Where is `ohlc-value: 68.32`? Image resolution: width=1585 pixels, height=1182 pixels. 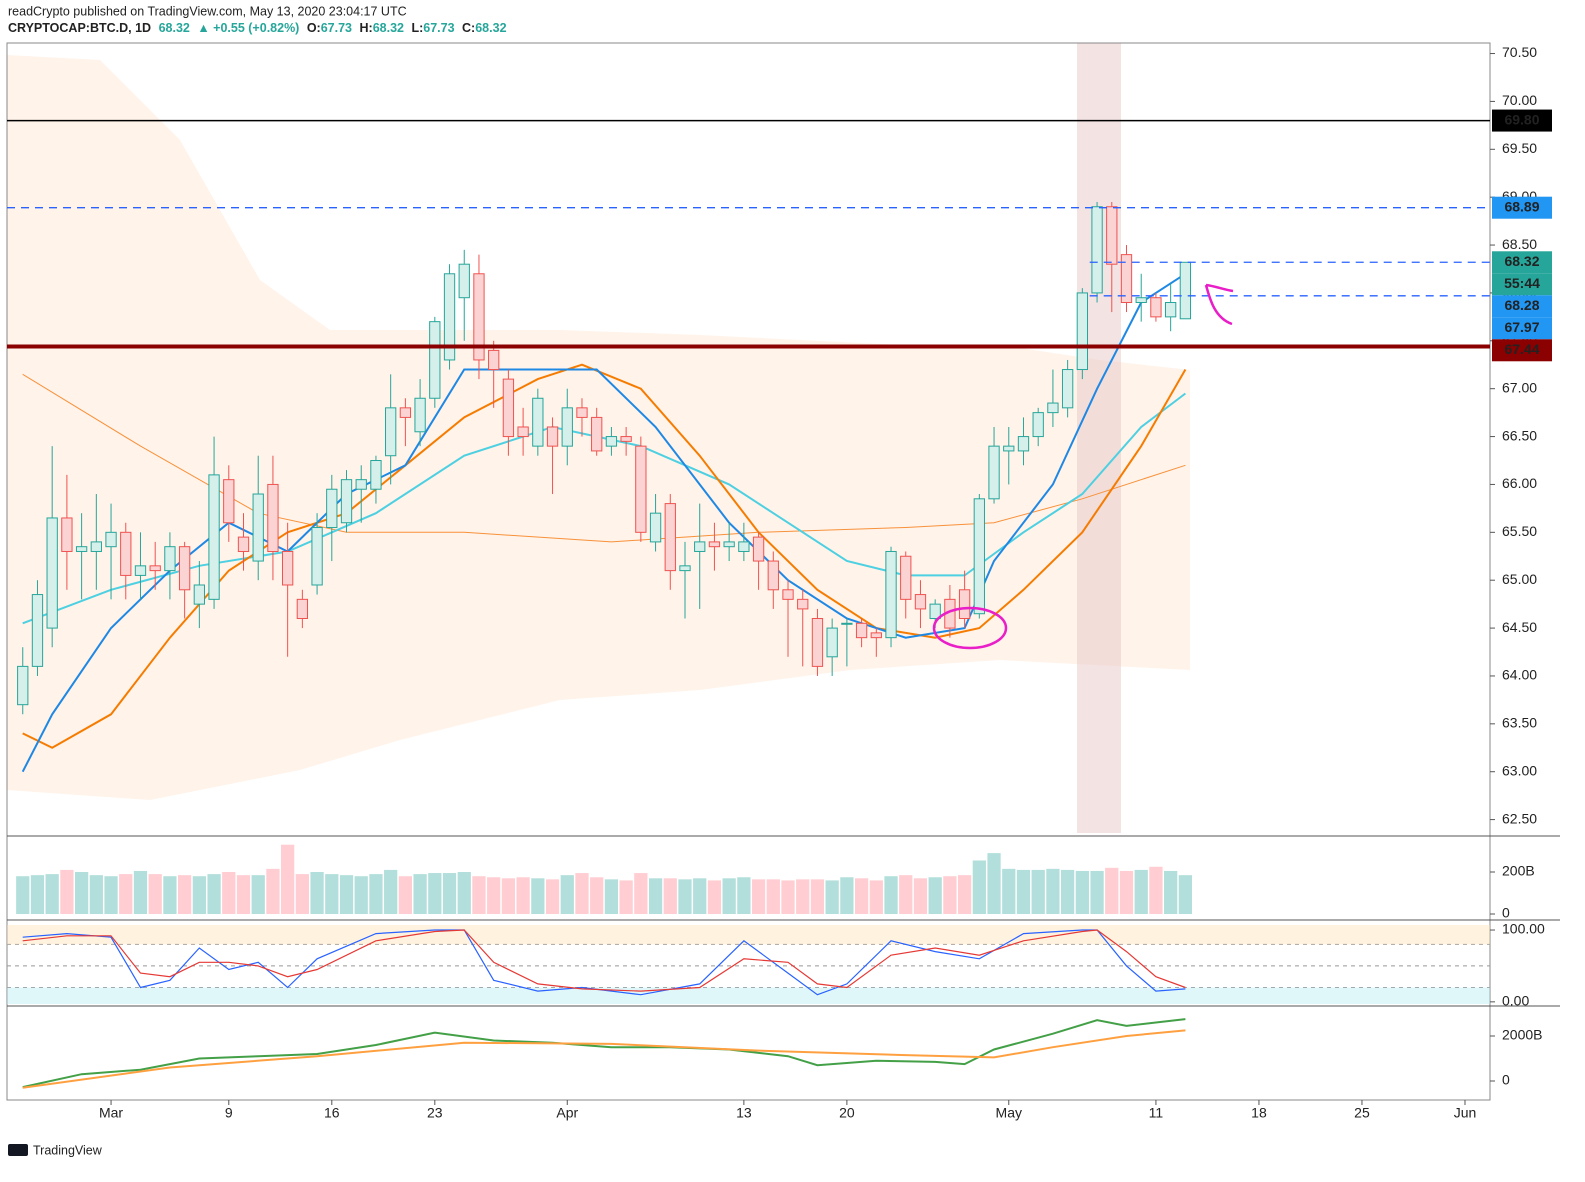
ohlc-value: 68.32 is located at coordinates (490, 28).